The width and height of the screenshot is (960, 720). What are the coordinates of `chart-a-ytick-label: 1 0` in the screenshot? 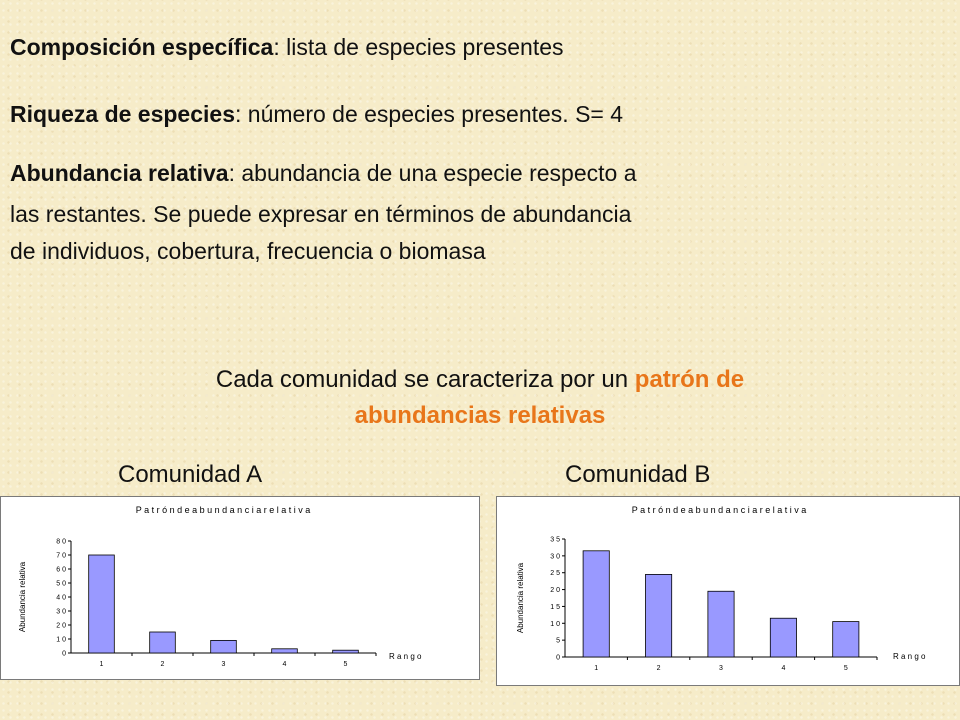 It's located at (61, 640).